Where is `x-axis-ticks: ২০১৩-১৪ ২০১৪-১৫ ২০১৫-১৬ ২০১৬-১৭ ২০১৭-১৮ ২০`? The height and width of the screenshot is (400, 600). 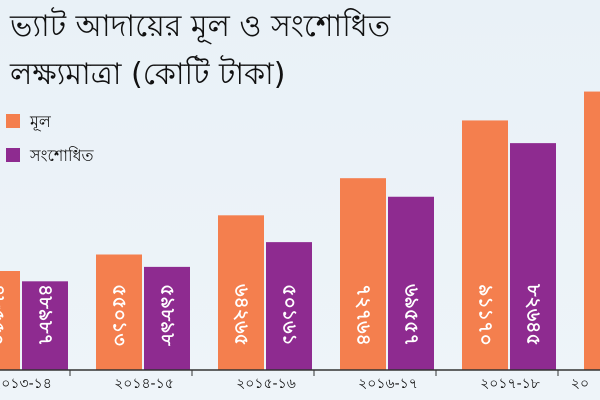 x-axis-ticks: ২০১৩-১৪ ২০১৪-১৫ ২০১৫-১৬ ২০১৬-১৭ ২০১৭-১৮ ২০ is located at coordinates (294, 381).